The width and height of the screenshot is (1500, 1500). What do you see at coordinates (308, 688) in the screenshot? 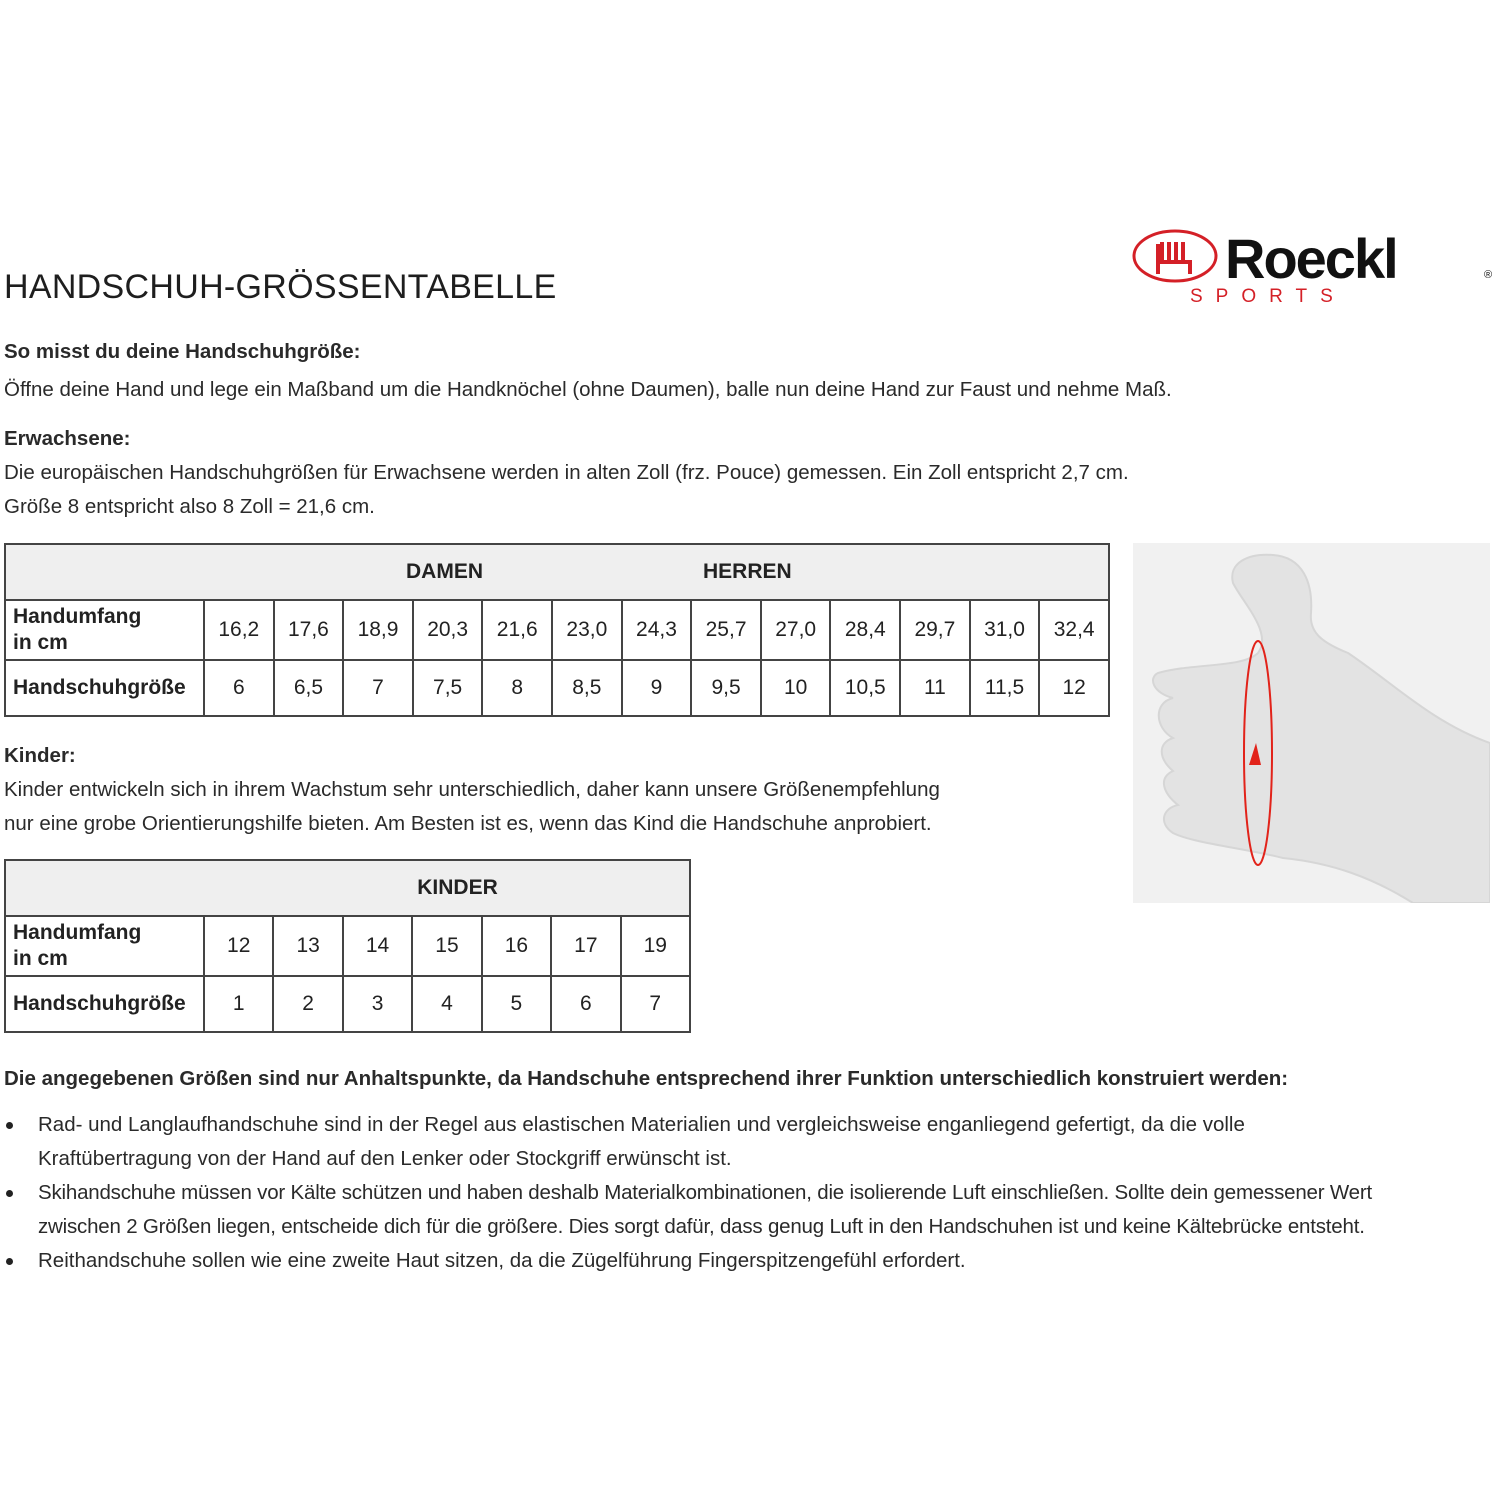
I see `table-cell: 6,5` at bounding box center [308, 688].